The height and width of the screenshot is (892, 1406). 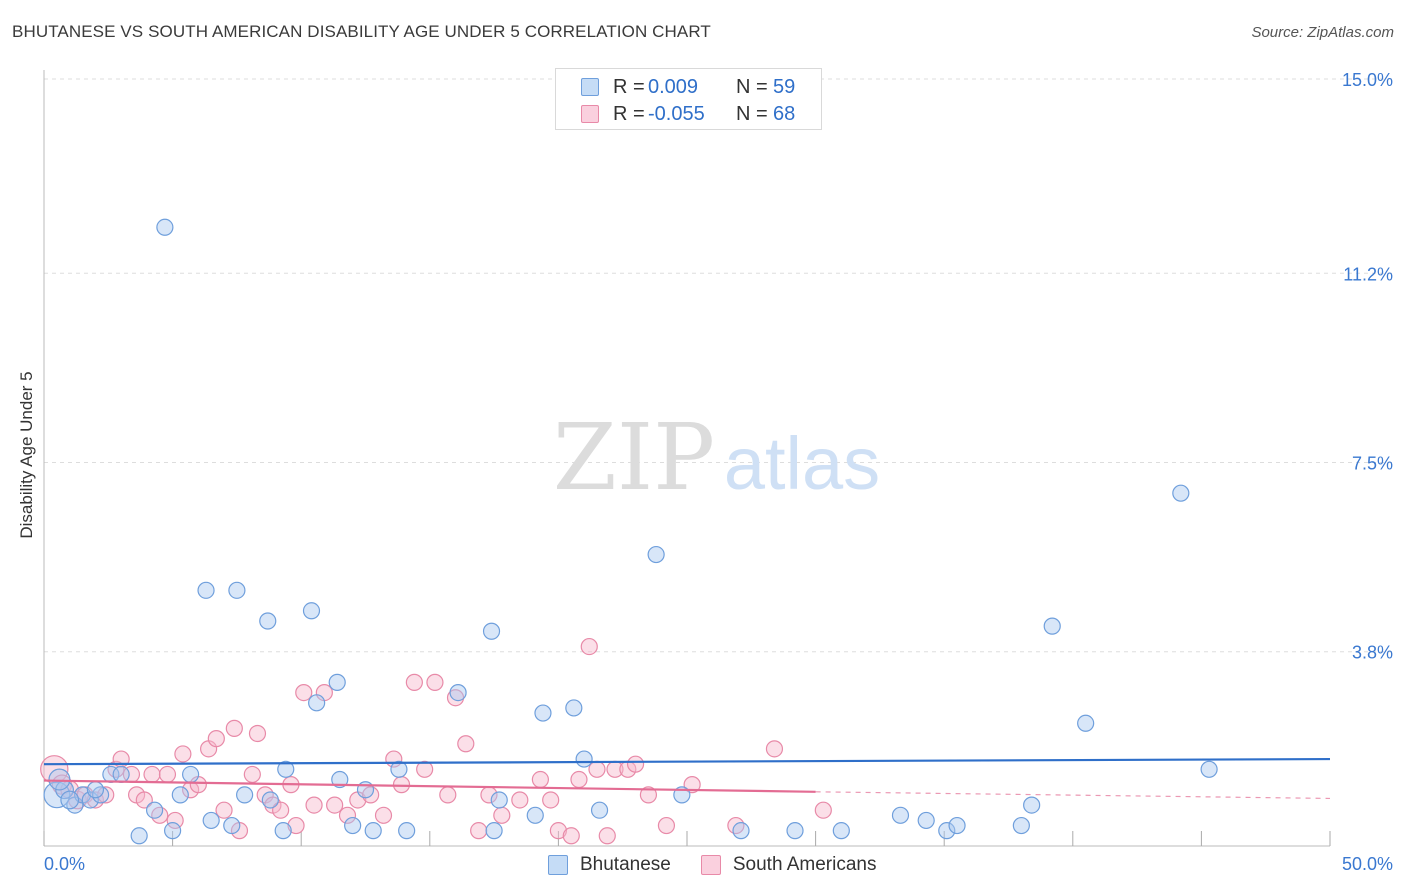 I want to click on legend-label-south-americans: South Americans, so click(x=804, y=864).